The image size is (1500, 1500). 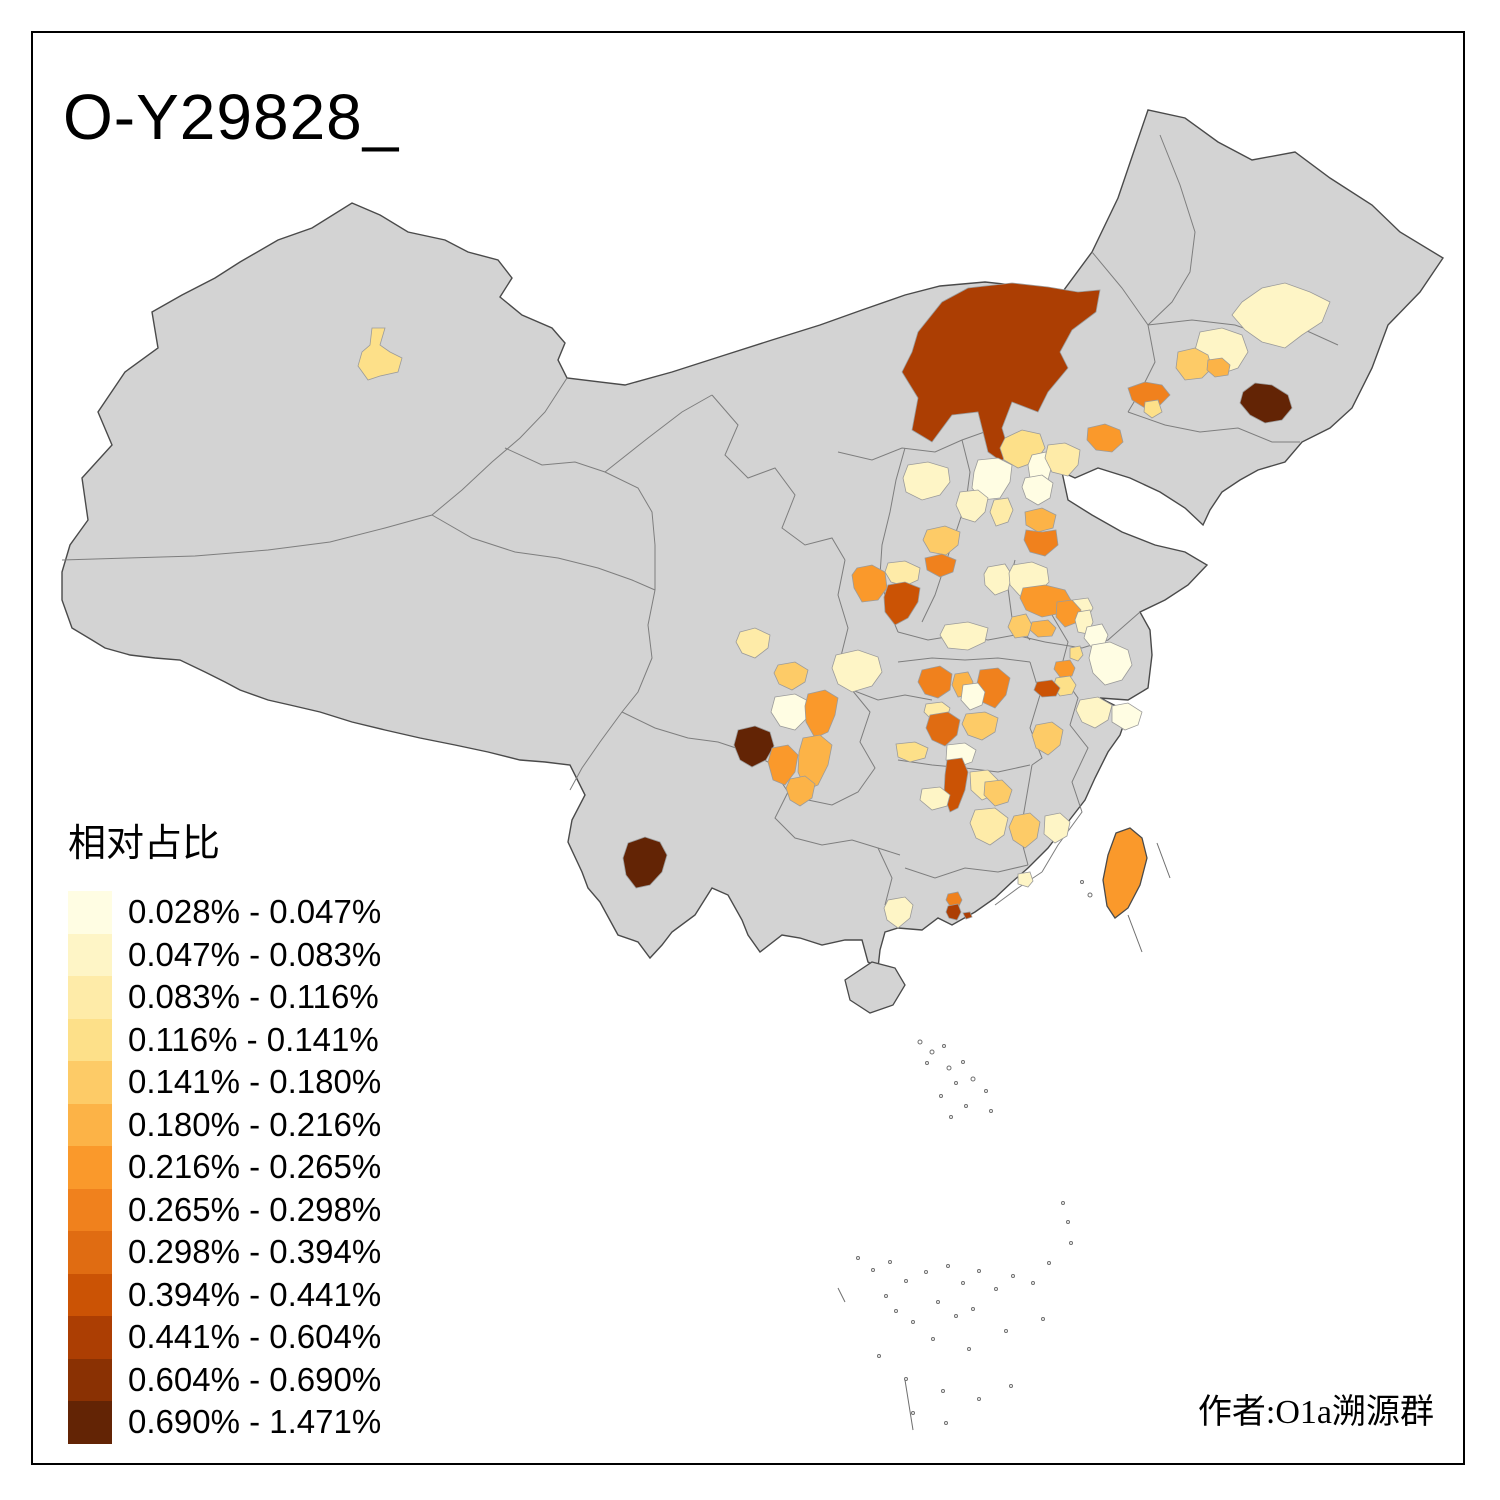 I want to click on attribution-text: 作者:O1a溯源群, so click(x=1315, y=1412).